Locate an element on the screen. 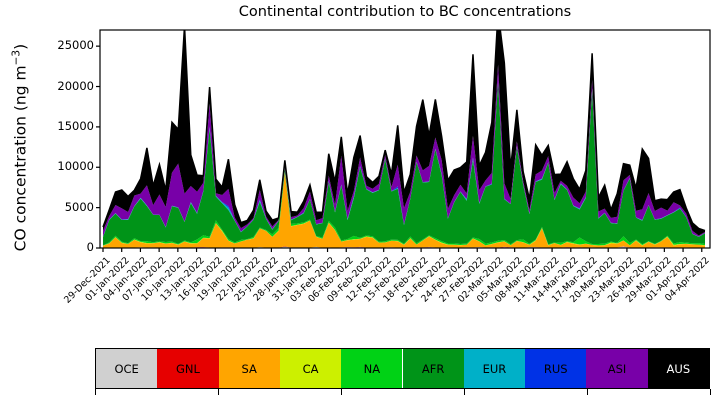  legend-colorbar: OCE GNL SA CA NA AFR EUR RUS ASI AUS is located at coordinates (402, 368).